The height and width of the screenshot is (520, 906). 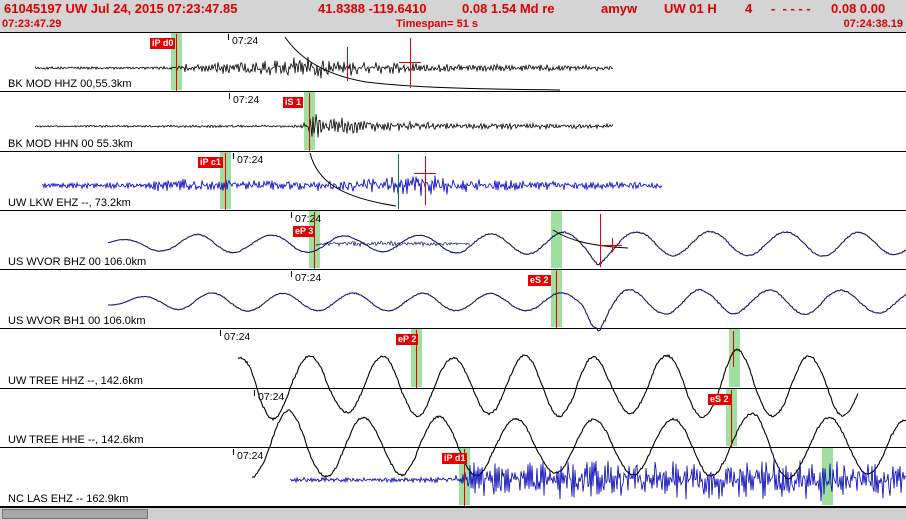 What do you see at coordinates (407, 340) in the screenshot?
I see `phase-pick-flag: eP 2` at bounding box center [407, 340].